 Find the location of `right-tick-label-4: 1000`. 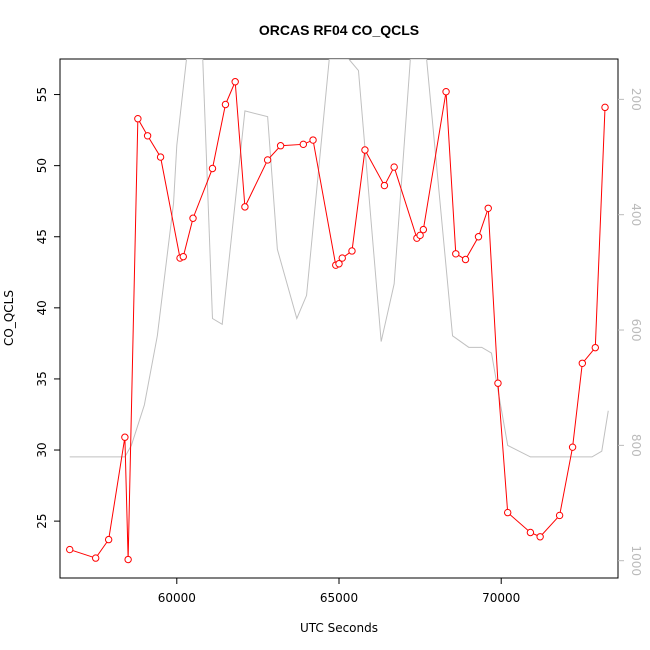

right-tick-label-4: 1000 is located at coordinates (636, 560).